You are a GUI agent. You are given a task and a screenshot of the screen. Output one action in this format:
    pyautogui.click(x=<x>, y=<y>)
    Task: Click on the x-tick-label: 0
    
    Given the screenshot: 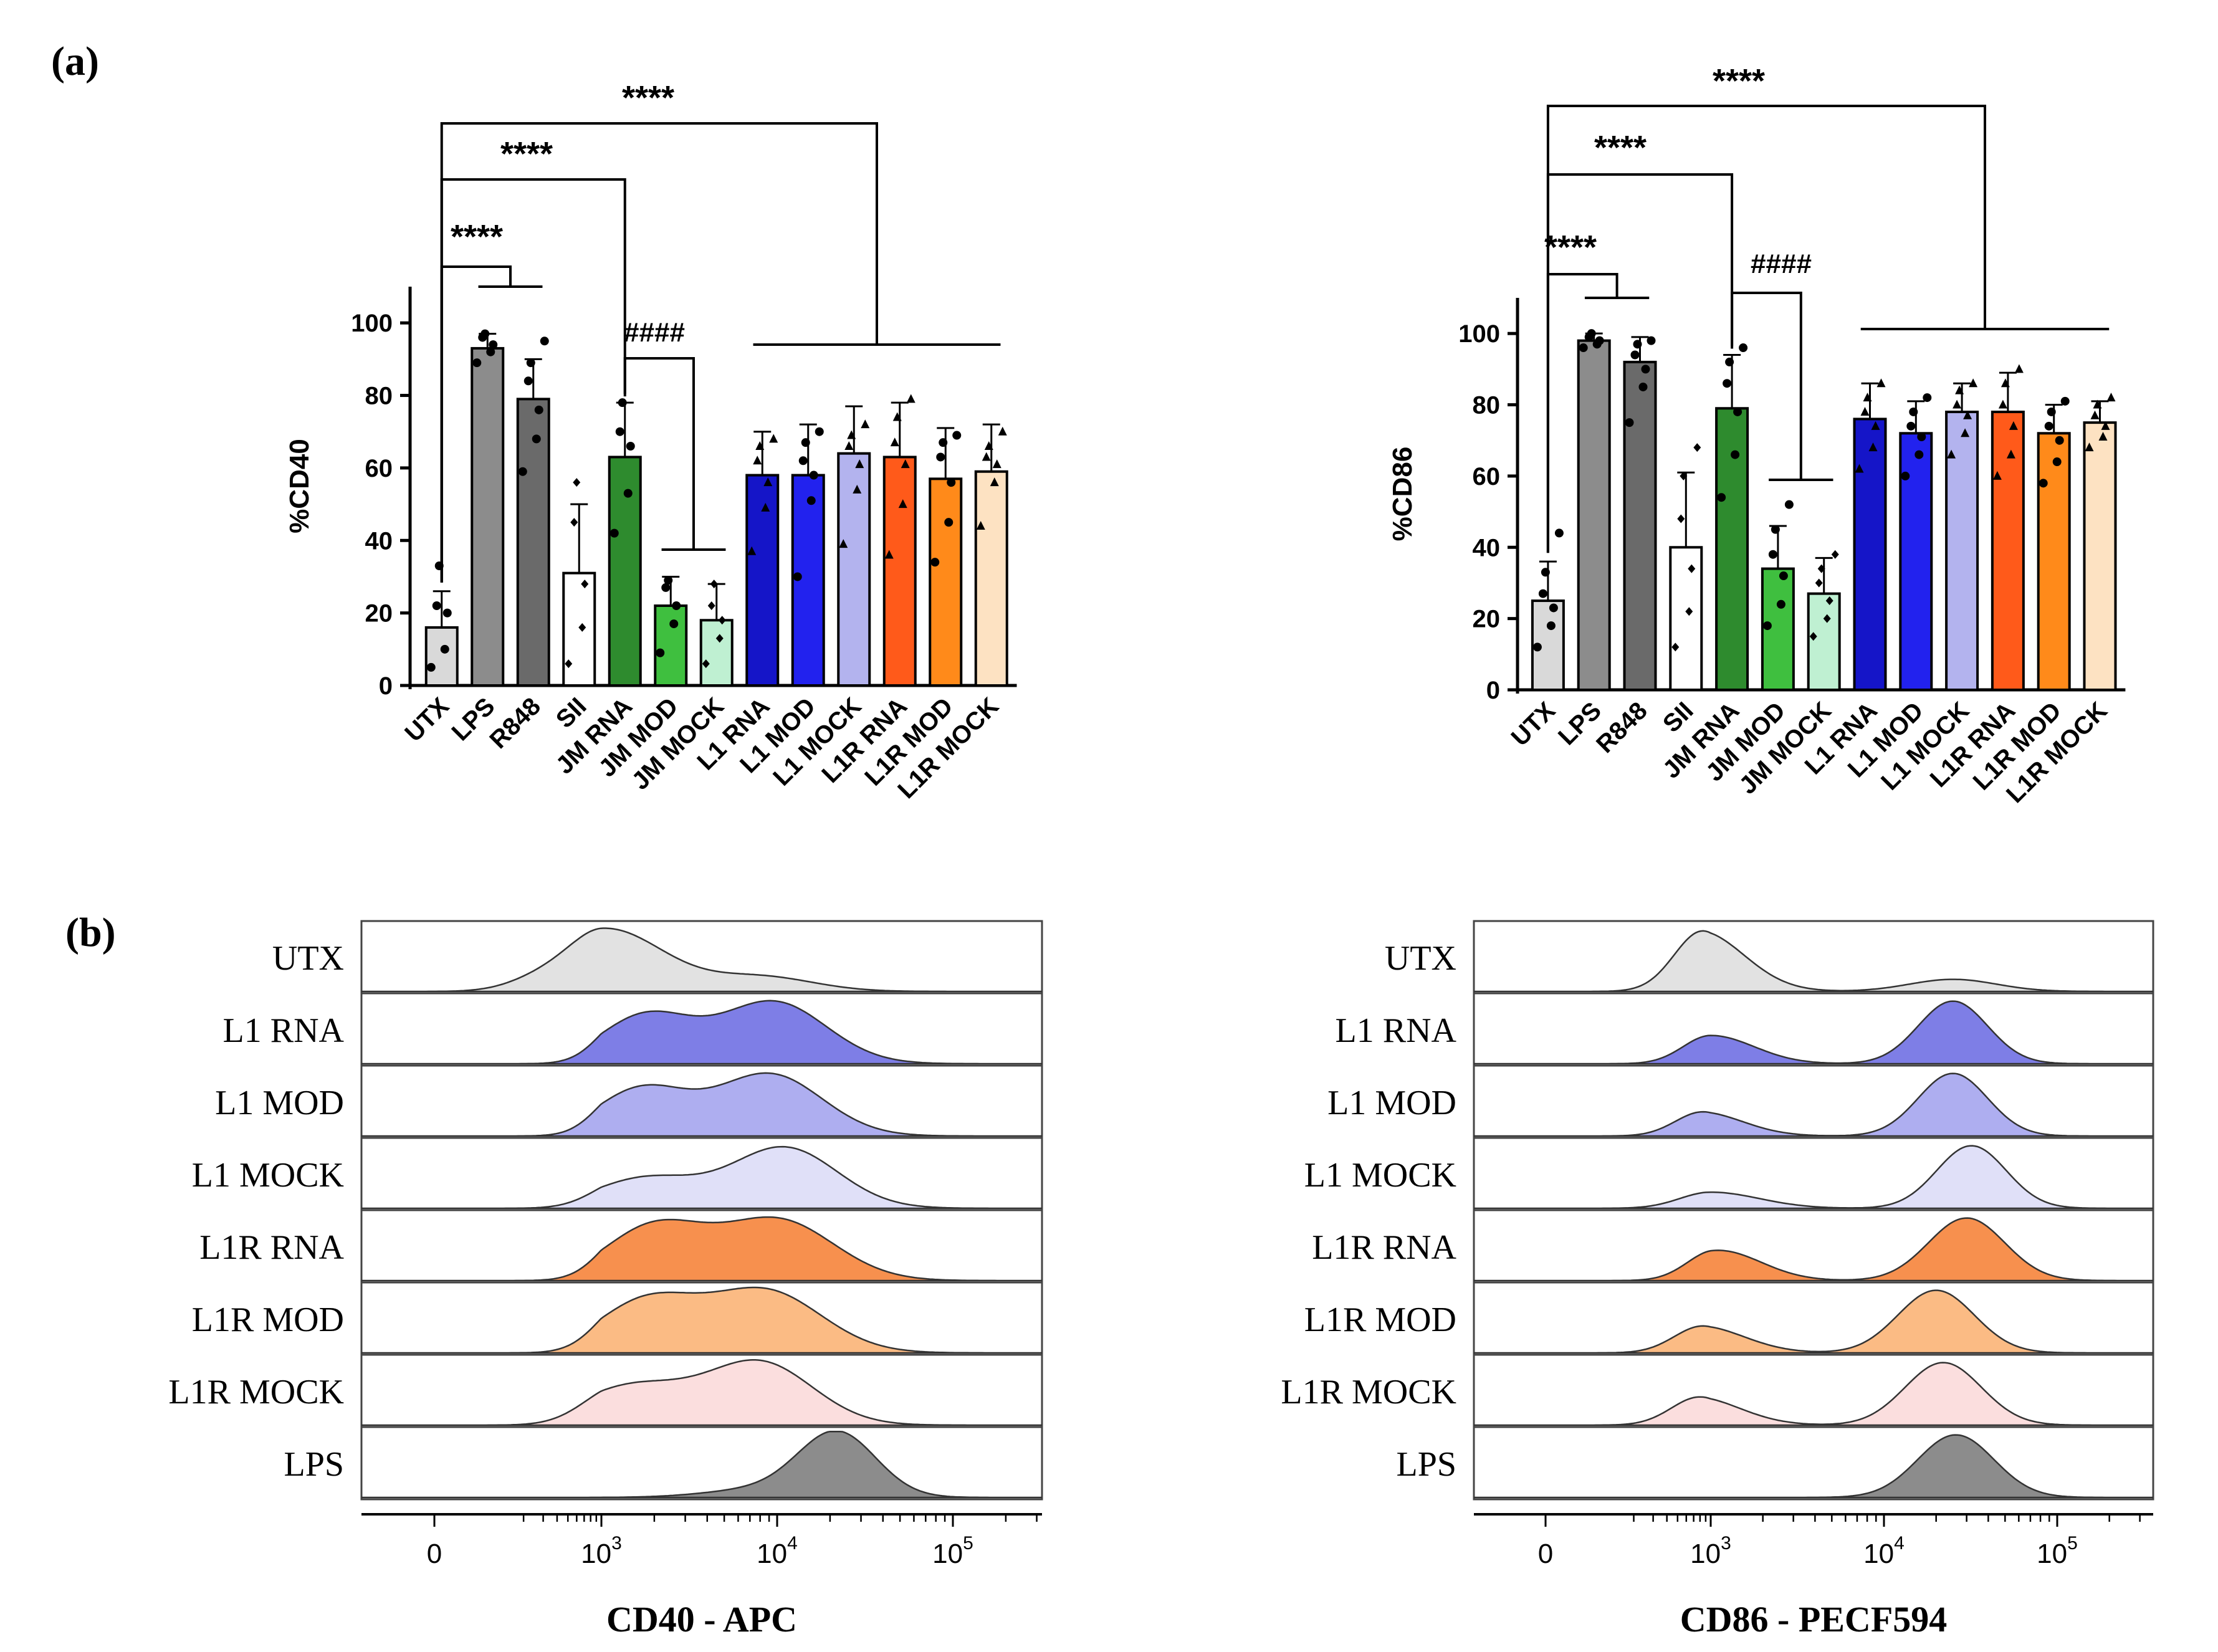 What is the action you would take?
    pyautogui.click(x=434, y=1554)
    